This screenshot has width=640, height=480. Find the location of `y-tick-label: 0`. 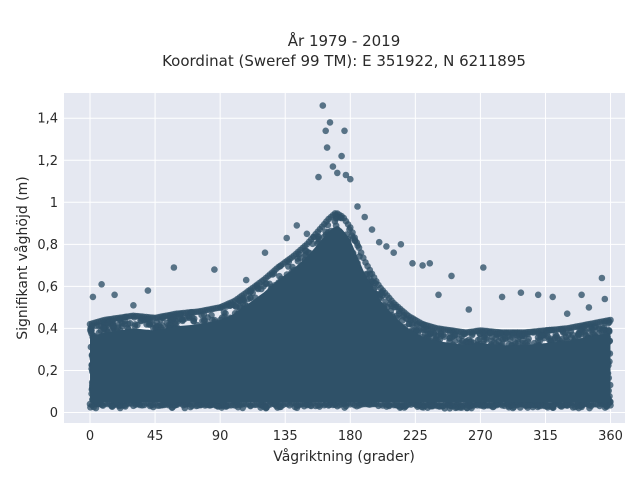

y-tick-label: 0 is located at coordinates (54, 413).